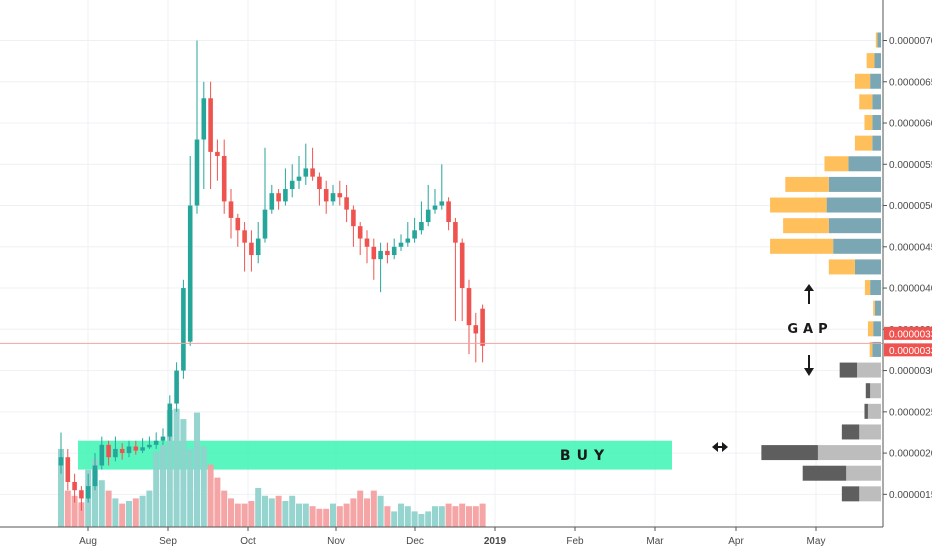 The height and width of the screenshot is (555, 932). Describe the element at coordinates (88, 541) in the screenshot. I see `x-tick-label: Aug` at that location.